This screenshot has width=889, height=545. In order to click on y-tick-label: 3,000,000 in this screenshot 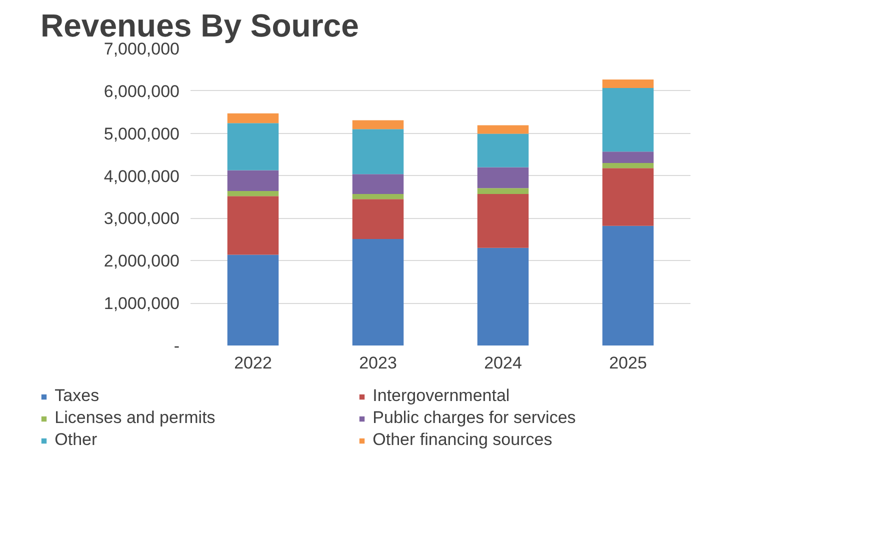, I will do `click(142, 218)`.